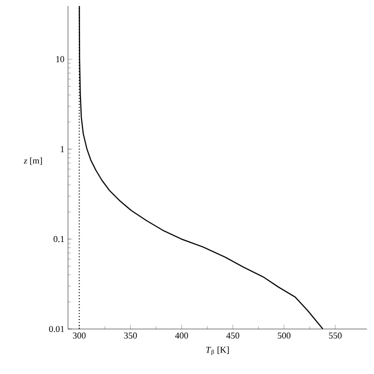  Describe the element at coordinates (335, 335) in the screenshot. I see `x-tick-label: 550` at that location.